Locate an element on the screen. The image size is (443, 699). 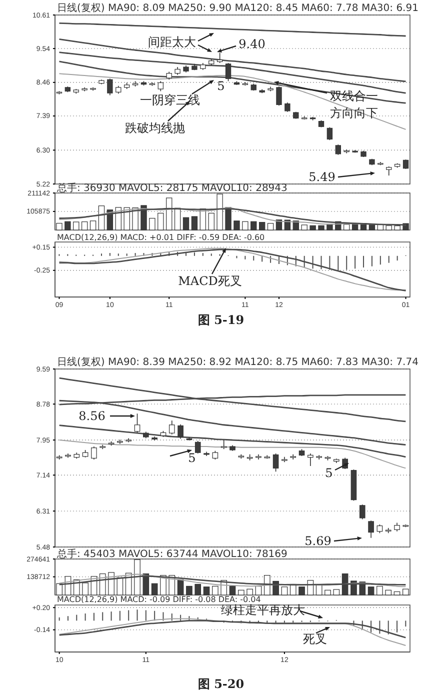
annotation: 8.56 is located at coordinates (92, 416).